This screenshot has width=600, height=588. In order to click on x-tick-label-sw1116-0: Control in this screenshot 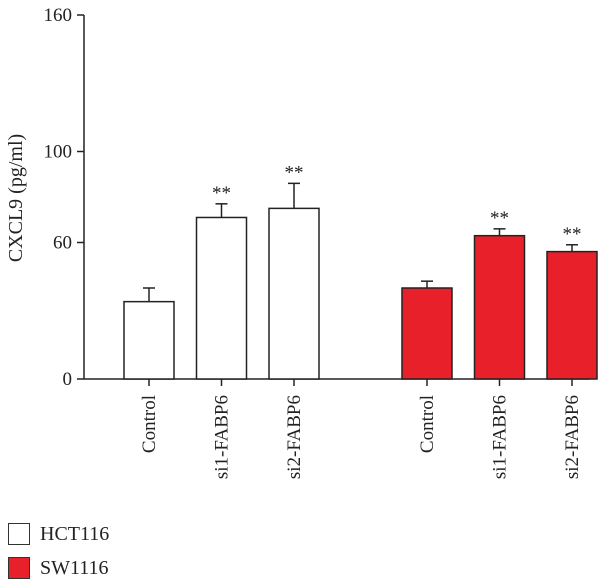, I will do `click(427, 424)`.